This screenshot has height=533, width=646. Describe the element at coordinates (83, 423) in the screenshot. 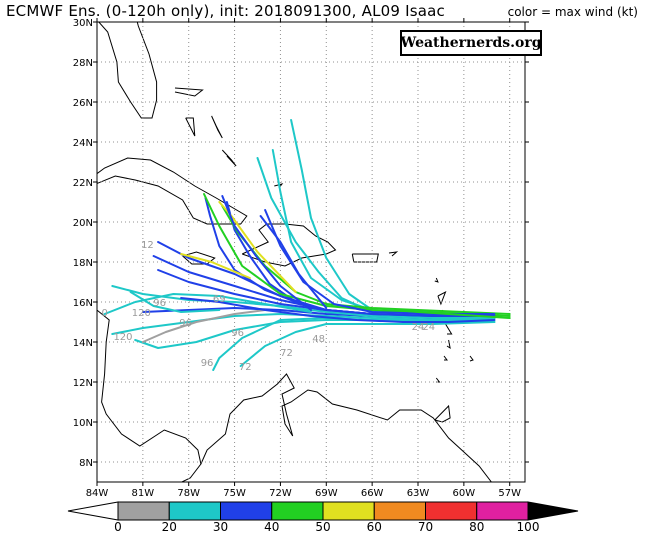

I see `lat-label: 10N` at that location.